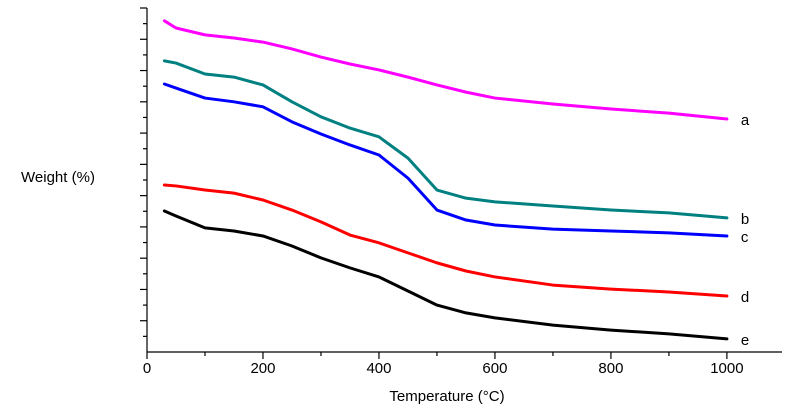 This screenshot has width=785, height=408. I want to click on series-label: c, so click(745, 237).